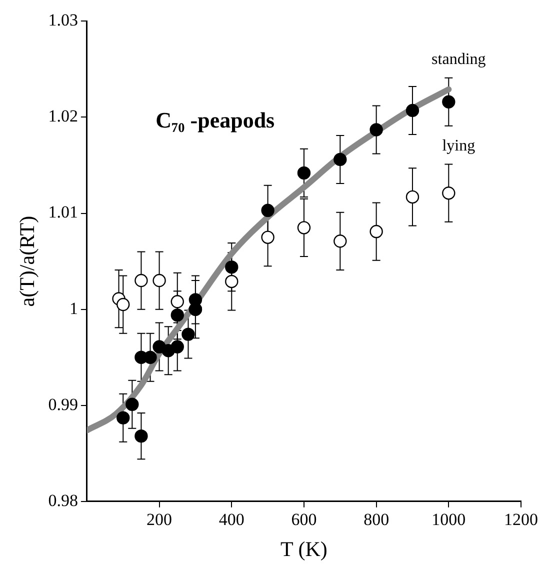 This screenshot has height=579, width=549. Describe the element at coordinates (304, 548) in the screenshot. I see `x-axis-title: T (K)` at that location.